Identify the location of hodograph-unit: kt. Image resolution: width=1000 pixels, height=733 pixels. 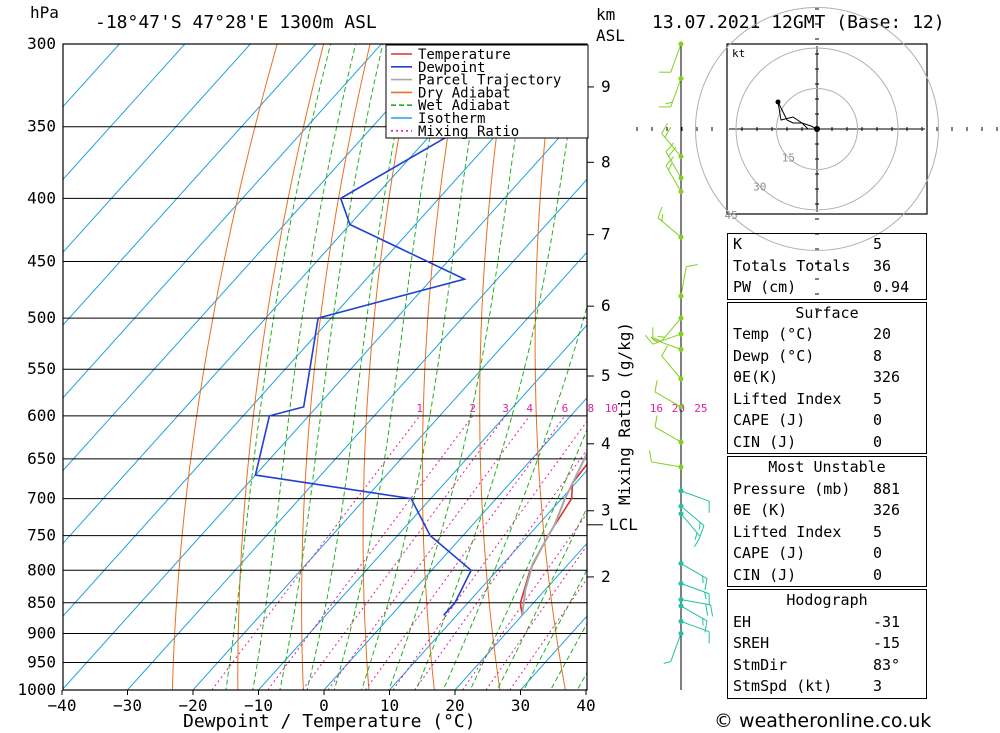
(738, 53).